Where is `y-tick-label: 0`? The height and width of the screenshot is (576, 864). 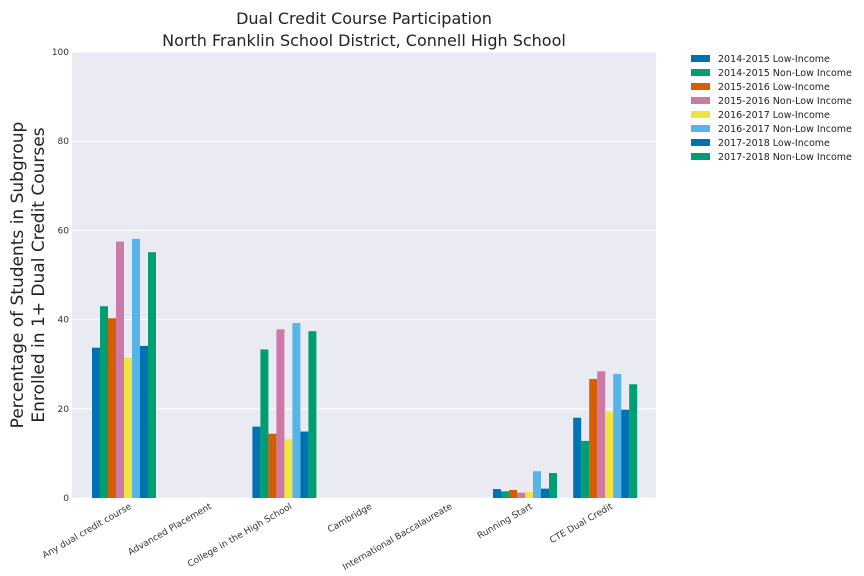
y-tick-label: 0 is located at coordinates (66, 499).